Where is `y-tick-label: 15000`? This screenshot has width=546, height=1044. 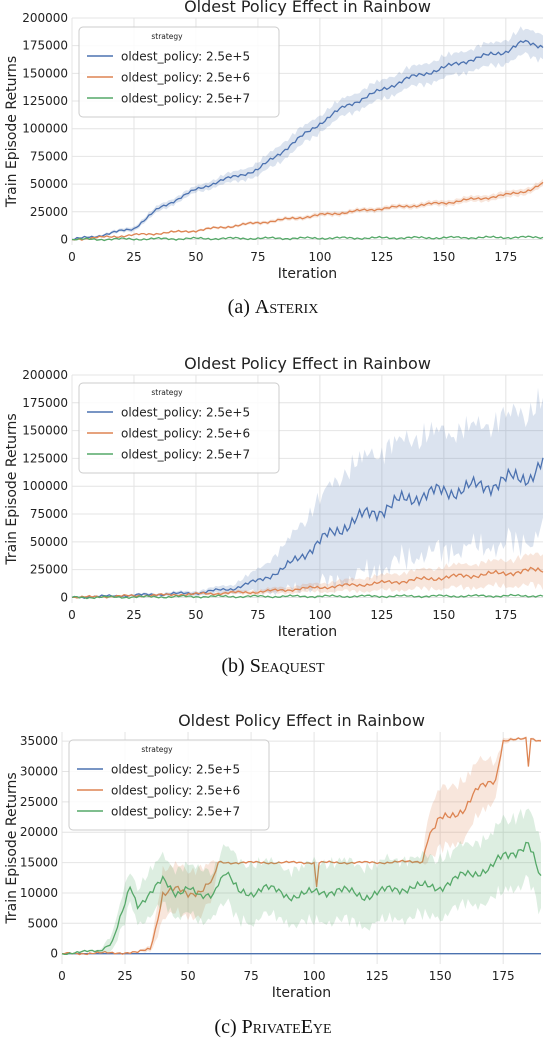 y-tick-label: 15000 is located at coordinates (39, 863).